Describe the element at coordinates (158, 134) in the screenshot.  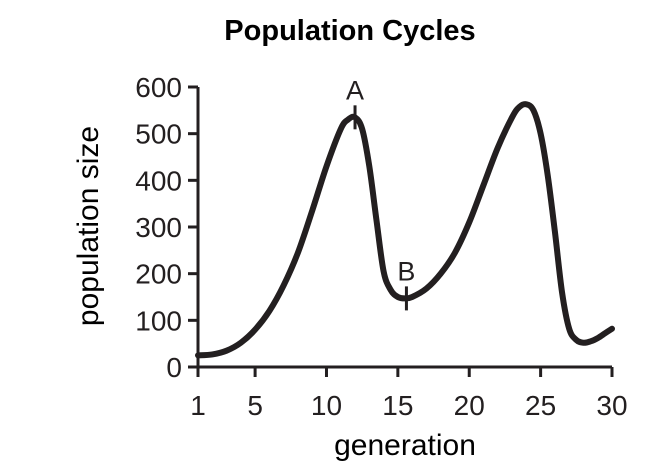
I see `y-tick-label: 500` at that location.